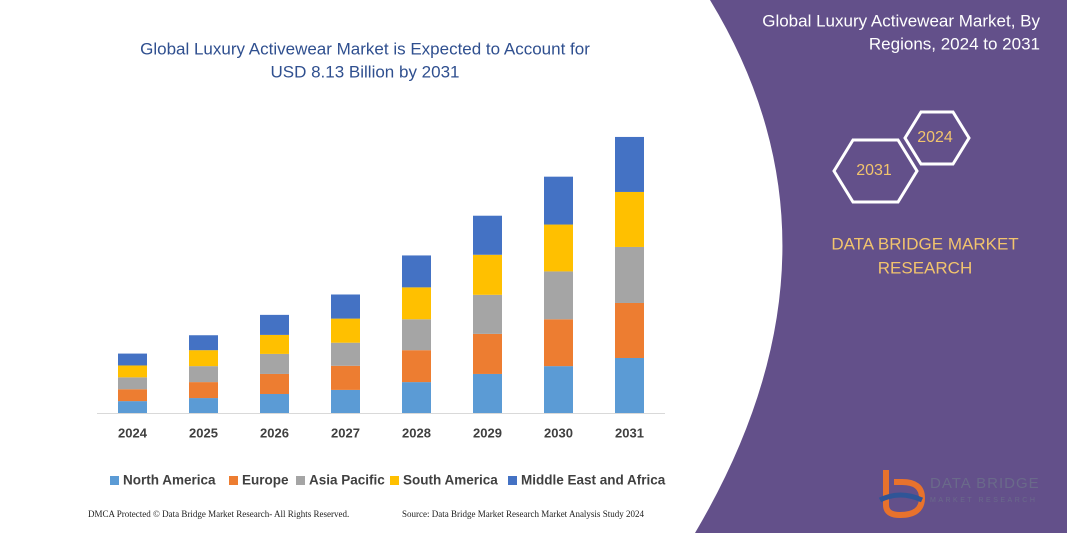 Image resolution: width=1067 pixels, height=533 pixels. What do you see at coordinates (347, 480) in the screenshot?
I see `legend-label: Asia Pacific` at bounding box center [347, 480].